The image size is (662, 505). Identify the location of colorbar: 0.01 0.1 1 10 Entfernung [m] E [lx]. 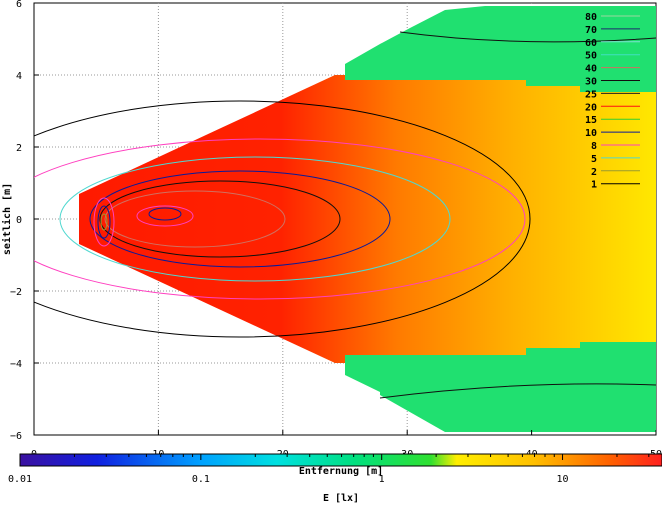
(335, 478).